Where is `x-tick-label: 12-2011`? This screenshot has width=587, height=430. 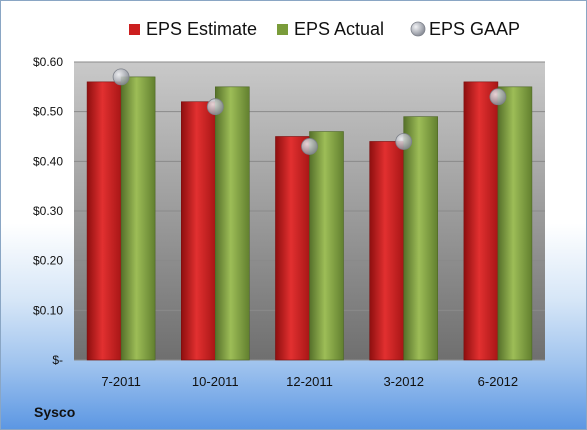
x-tick-label: 12-2011 is located at coordinates (309, 381).